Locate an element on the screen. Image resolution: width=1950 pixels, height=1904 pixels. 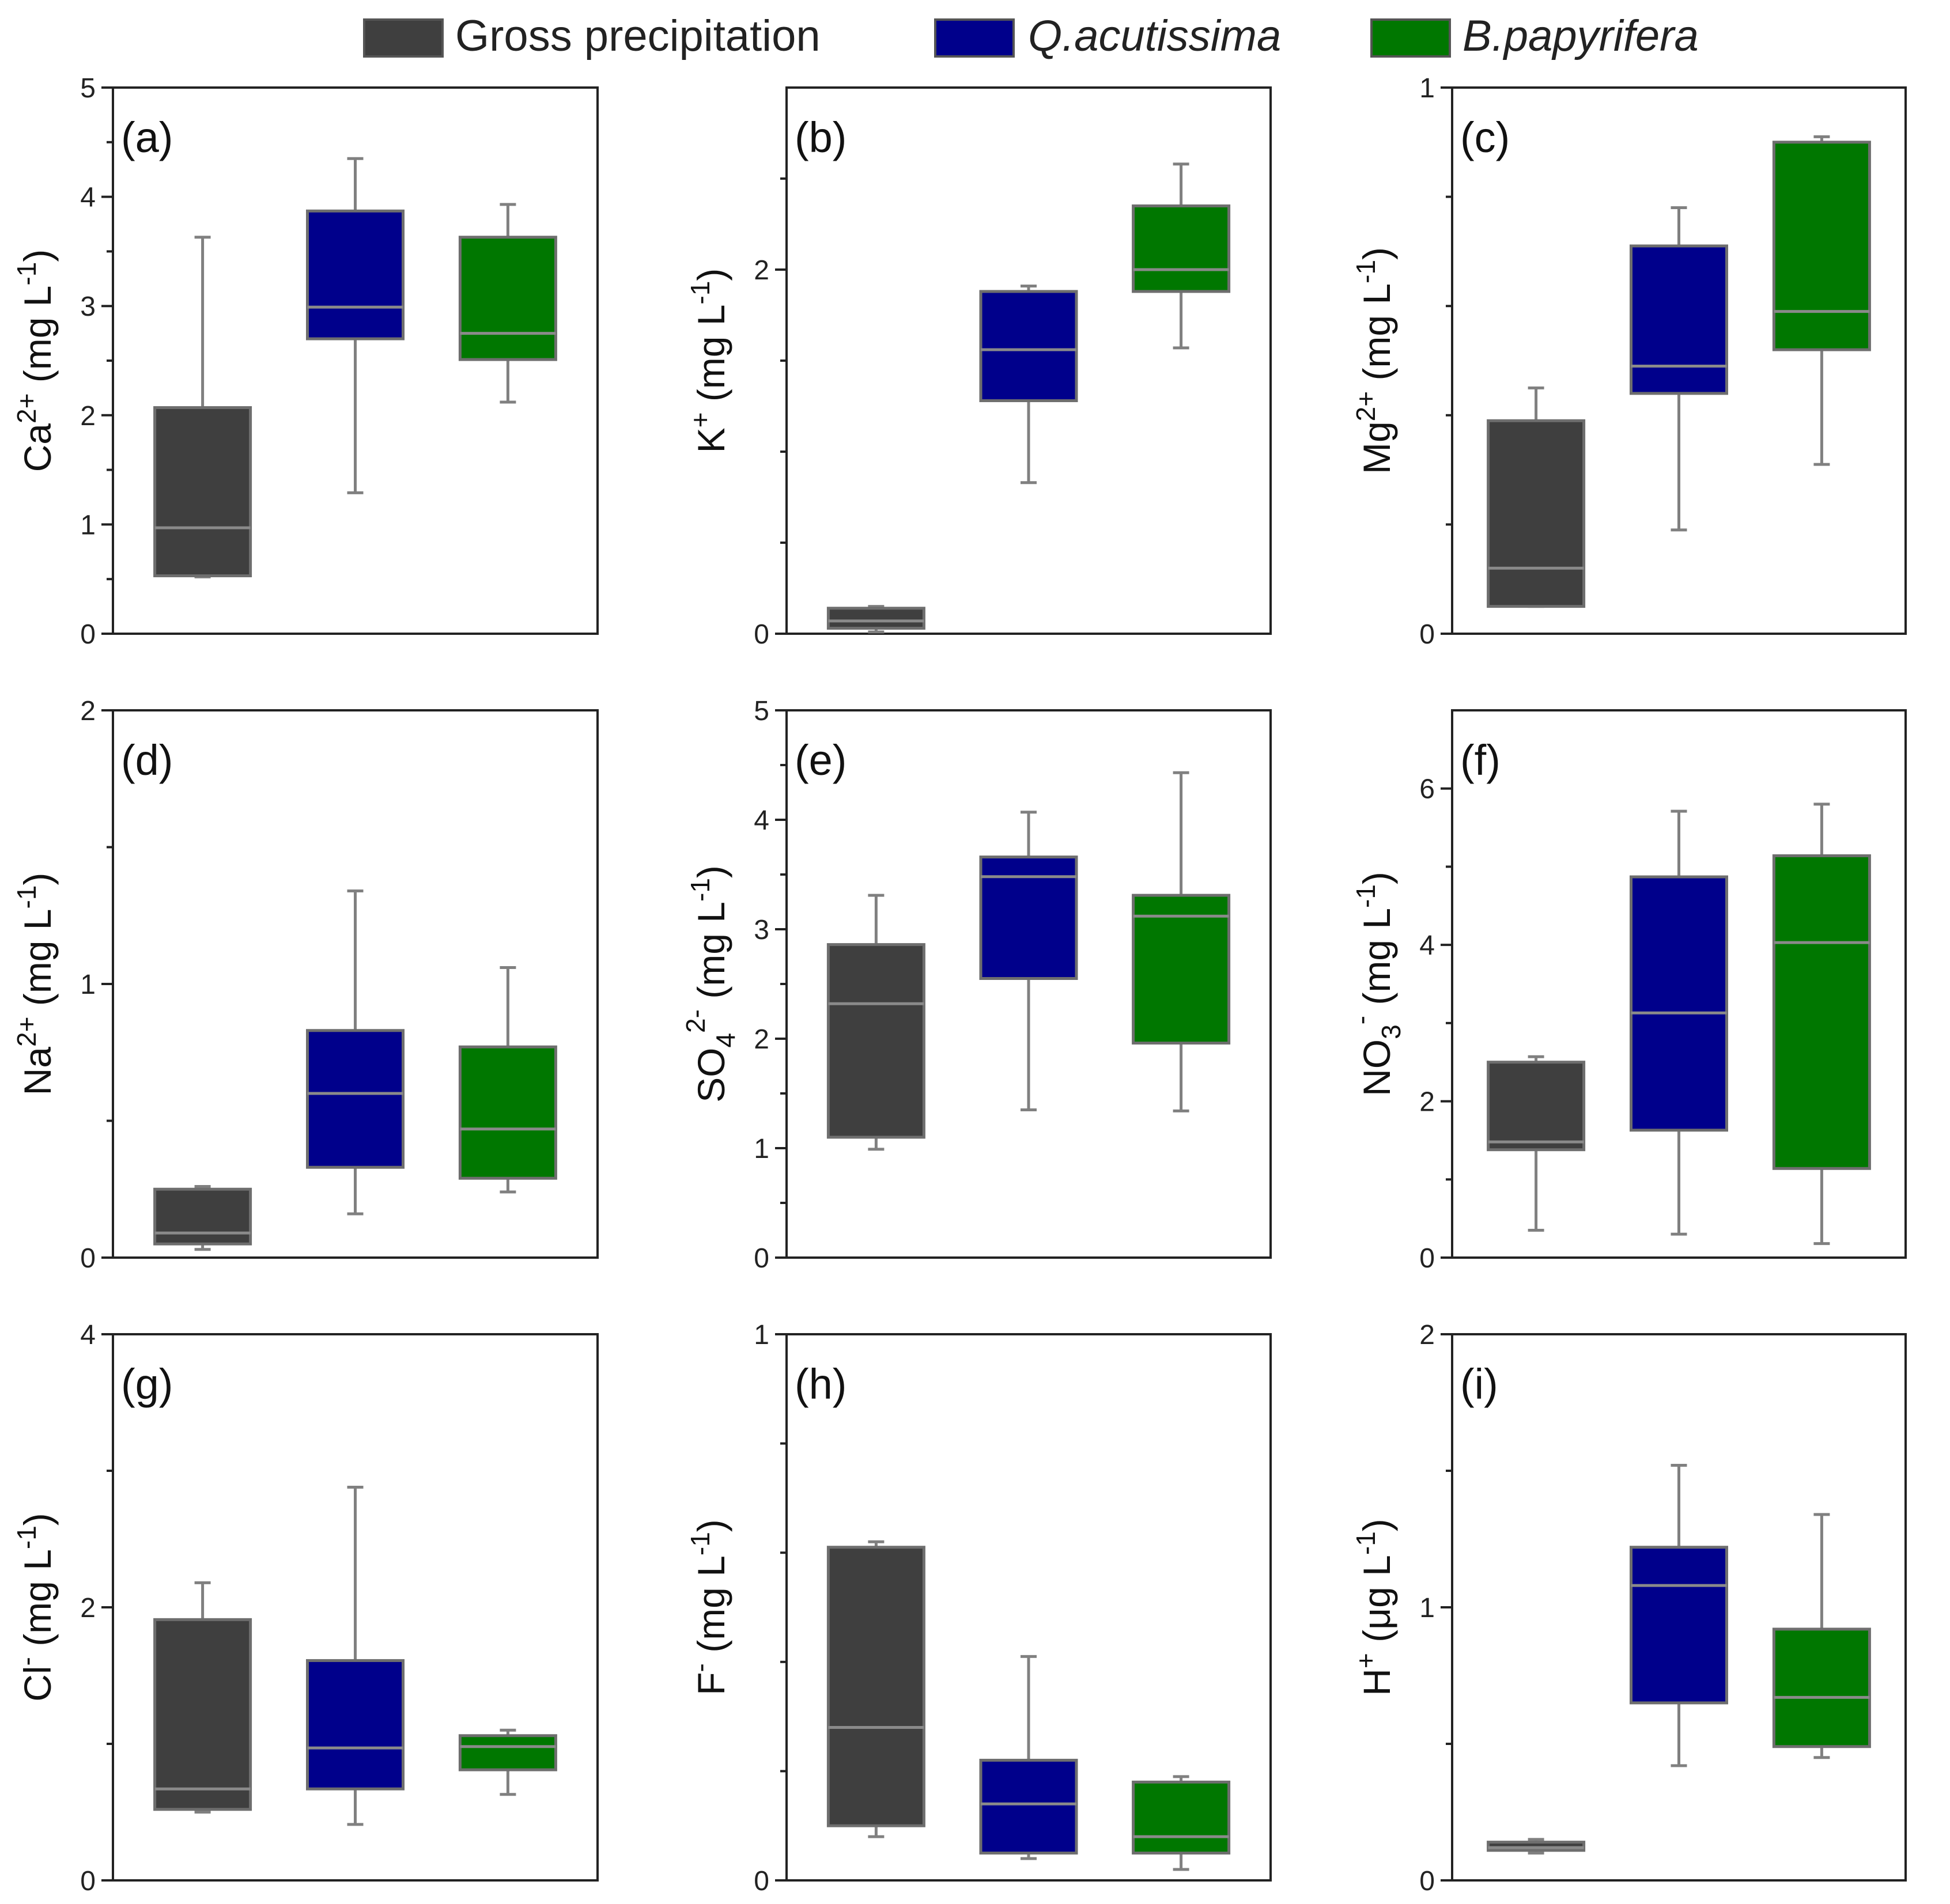
y-label-base: Ca is located at coordinates (38, 447).